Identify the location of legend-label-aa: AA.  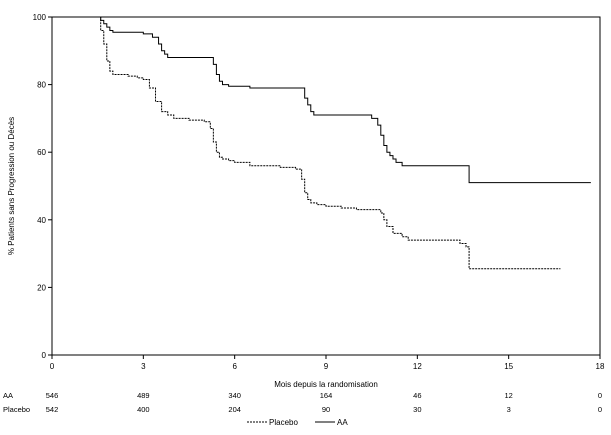
(342, 422).